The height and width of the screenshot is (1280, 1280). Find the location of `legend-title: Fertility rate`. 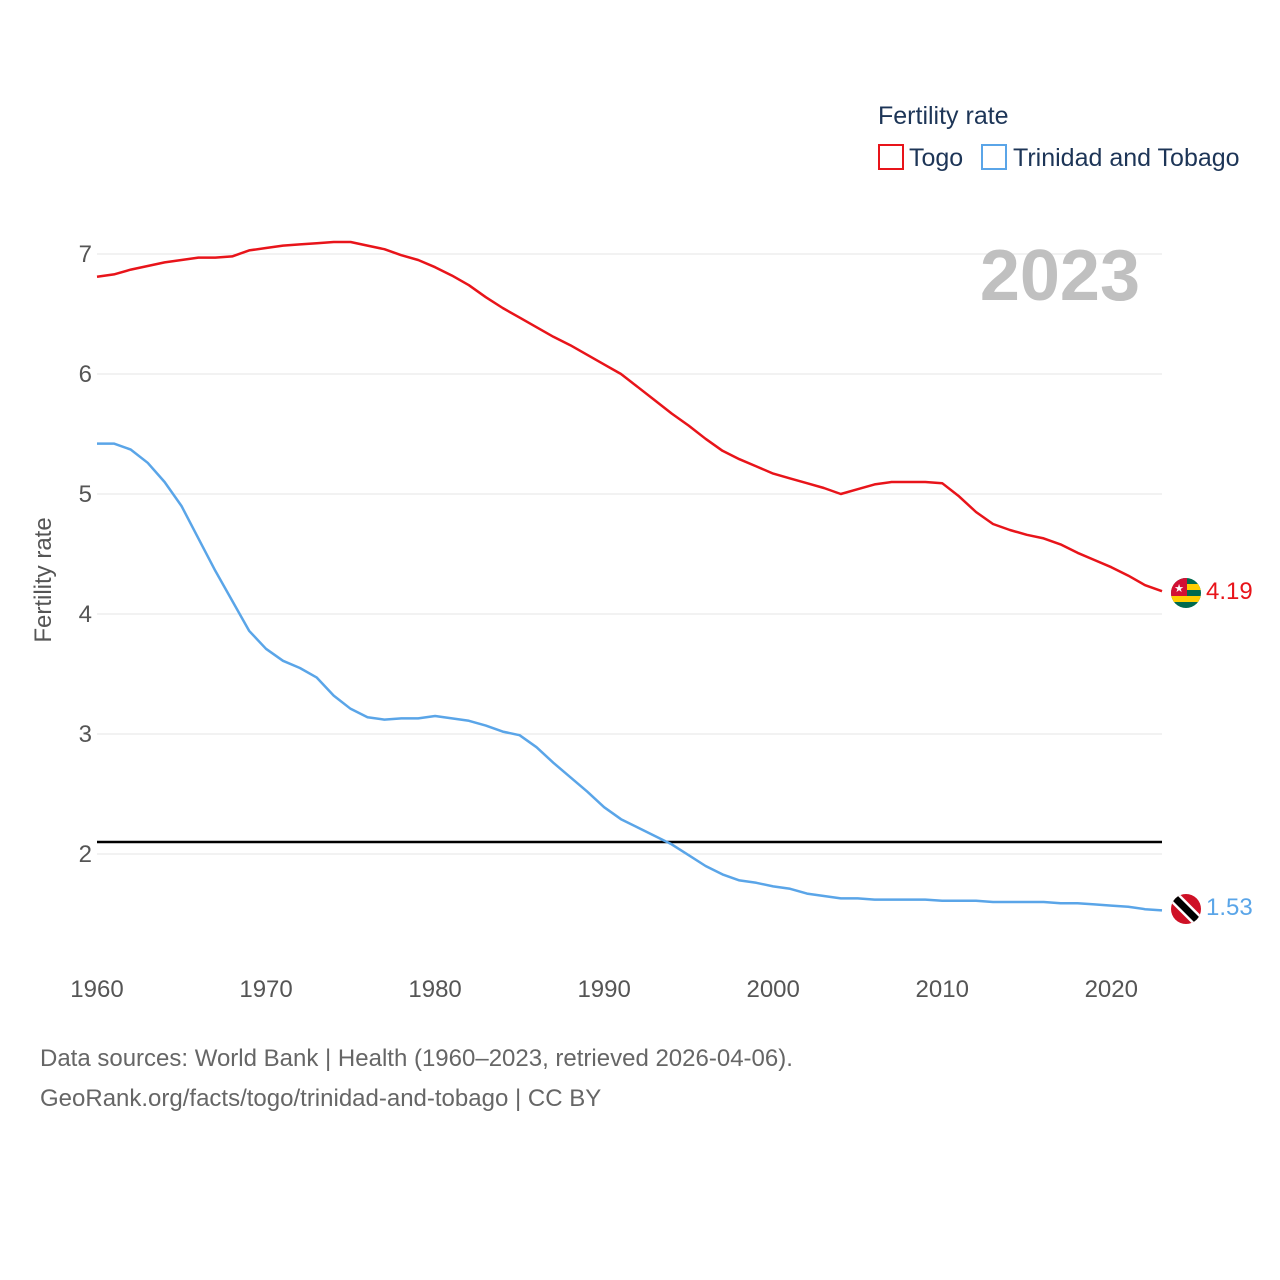

legend-title: Fertility rate is located at coordinates (943, 116).